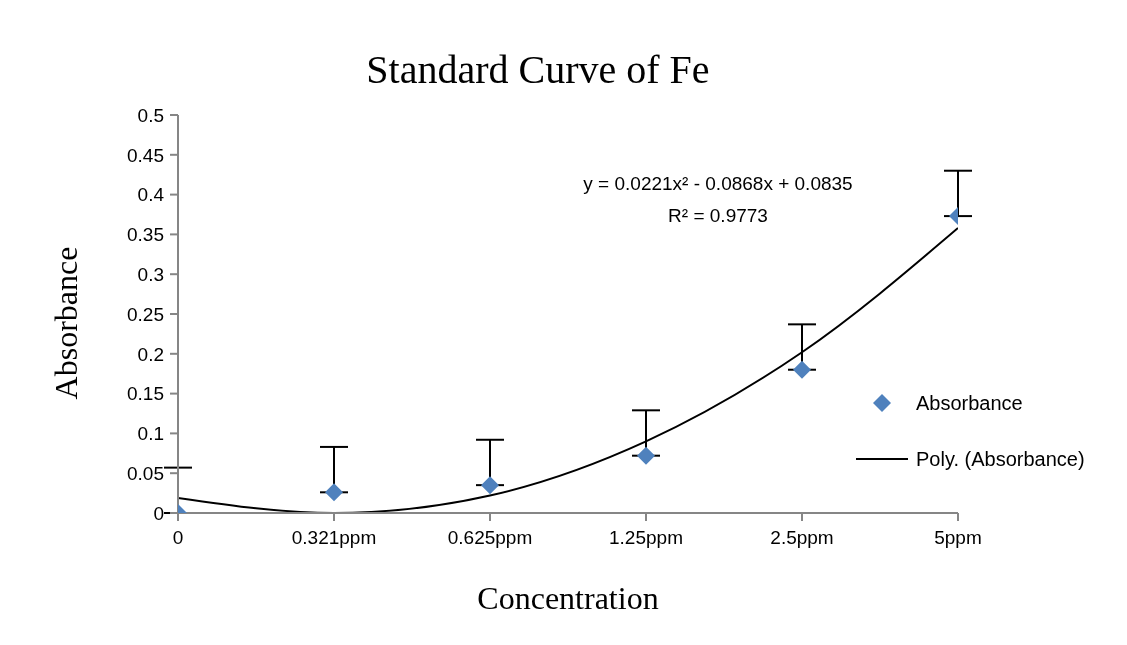  I want to click on x-tick-label: 0.625ppm, so click(490, 538).